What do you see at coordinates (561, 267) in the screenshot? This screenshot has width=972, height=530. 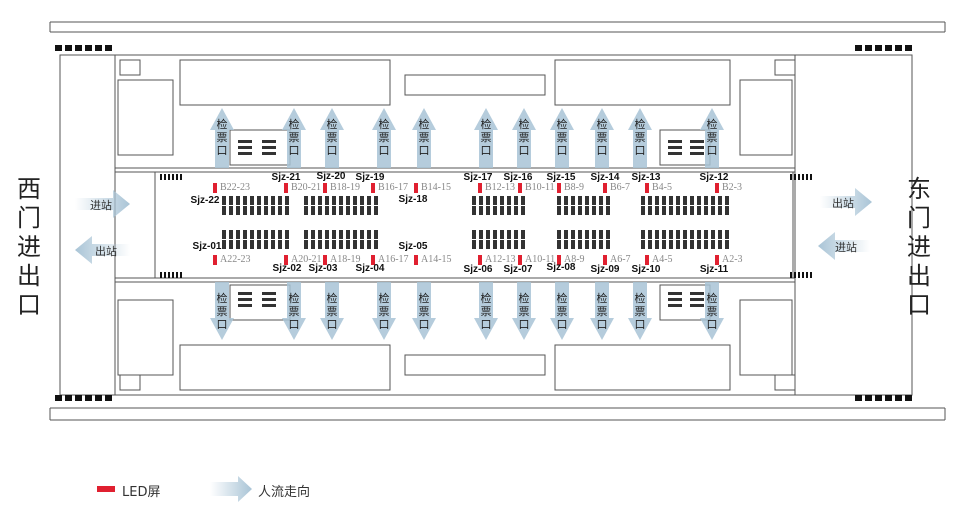 I see `screen-id-label: Sjz-08` at bounding box center [561, 267].